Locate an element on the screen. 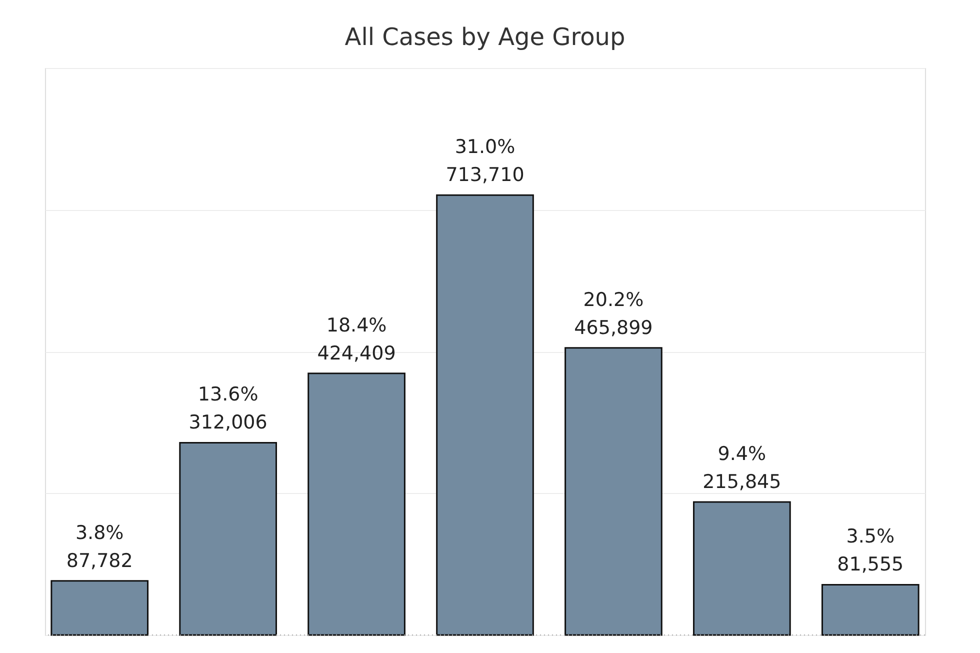 The width and height of the screenshot is (980, 653). data-label: 20.2% 465,899 is located at coordinates (613, 313).